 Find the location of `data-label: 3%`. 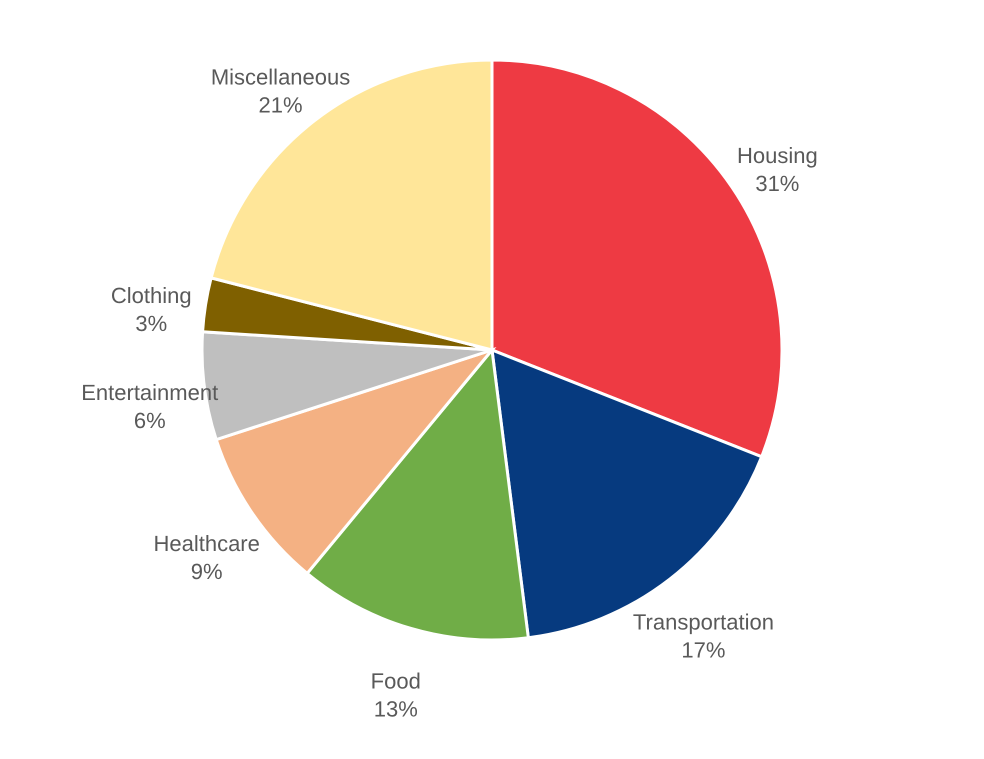

data-label: 3% is located at coordinates (151, 323).